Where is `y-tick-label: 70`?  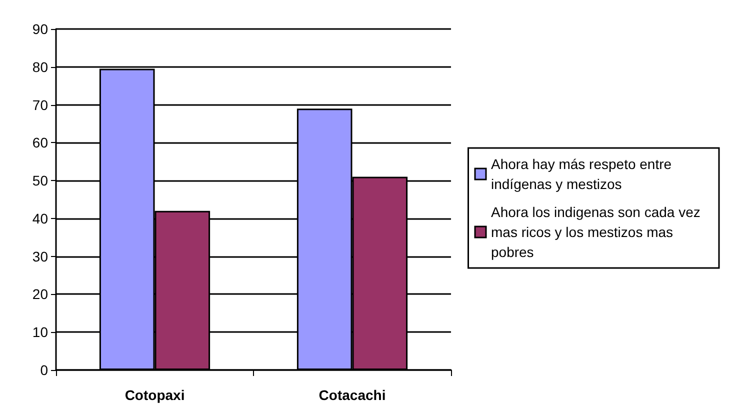
y-tick-label: 70 is located at coordinates (40, 104).